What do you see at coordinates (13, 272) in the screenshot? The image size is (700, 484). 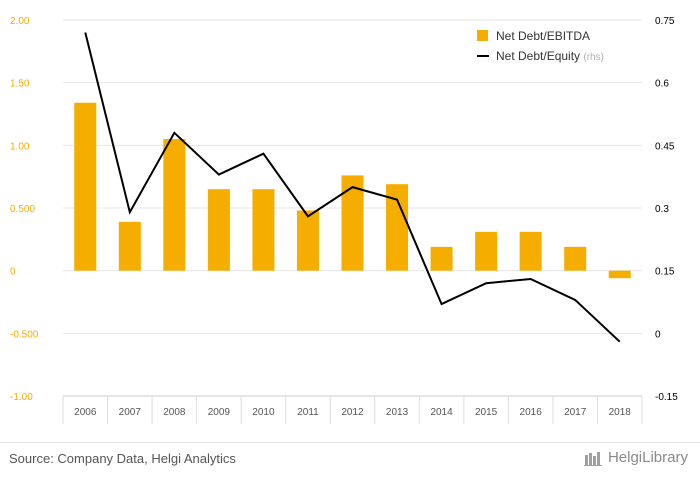 I see `y-left-tick-label: 0` at bounding box center [13, 272].